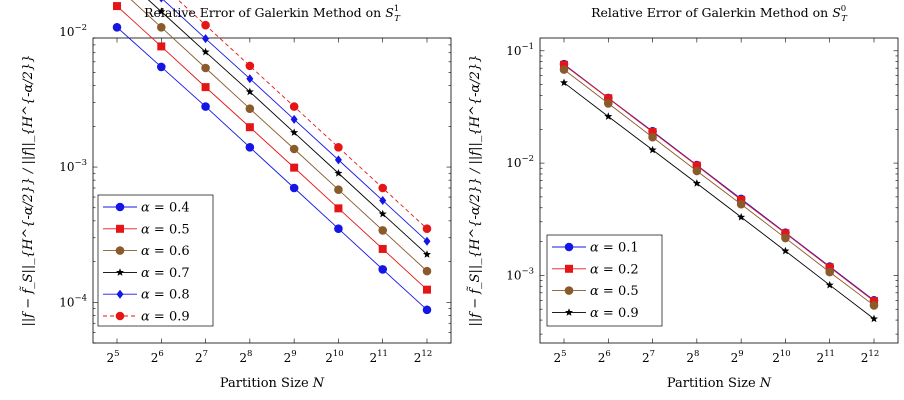 This screenshot has width=904, height=400. I want to click on legend: α = 0.1 α = 0.2 α = 0.5 α = 0.9, so click(604, 280).